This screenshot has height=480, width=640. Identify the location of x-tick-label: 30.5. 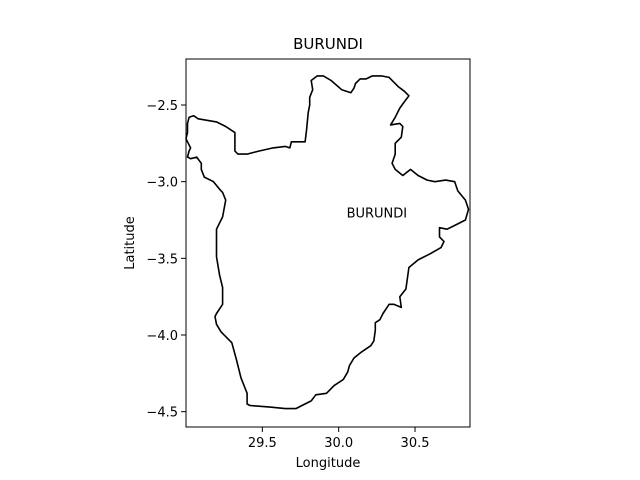
(415, 443).